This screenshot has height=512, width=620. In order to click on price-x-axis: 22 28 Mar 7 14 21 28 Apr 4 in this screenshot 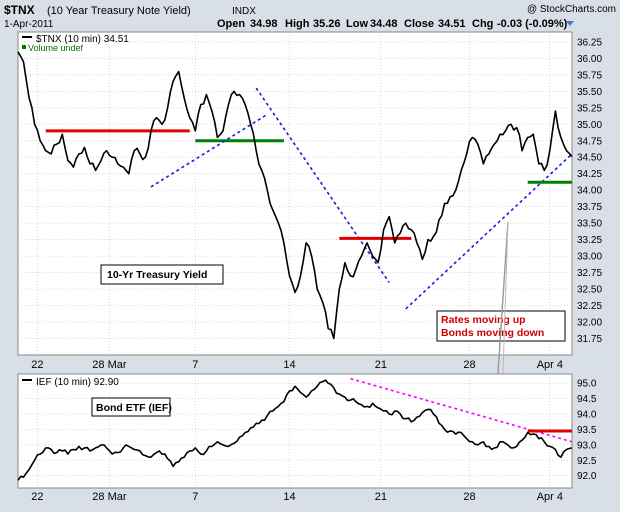, I will do `click(297, 365)`.